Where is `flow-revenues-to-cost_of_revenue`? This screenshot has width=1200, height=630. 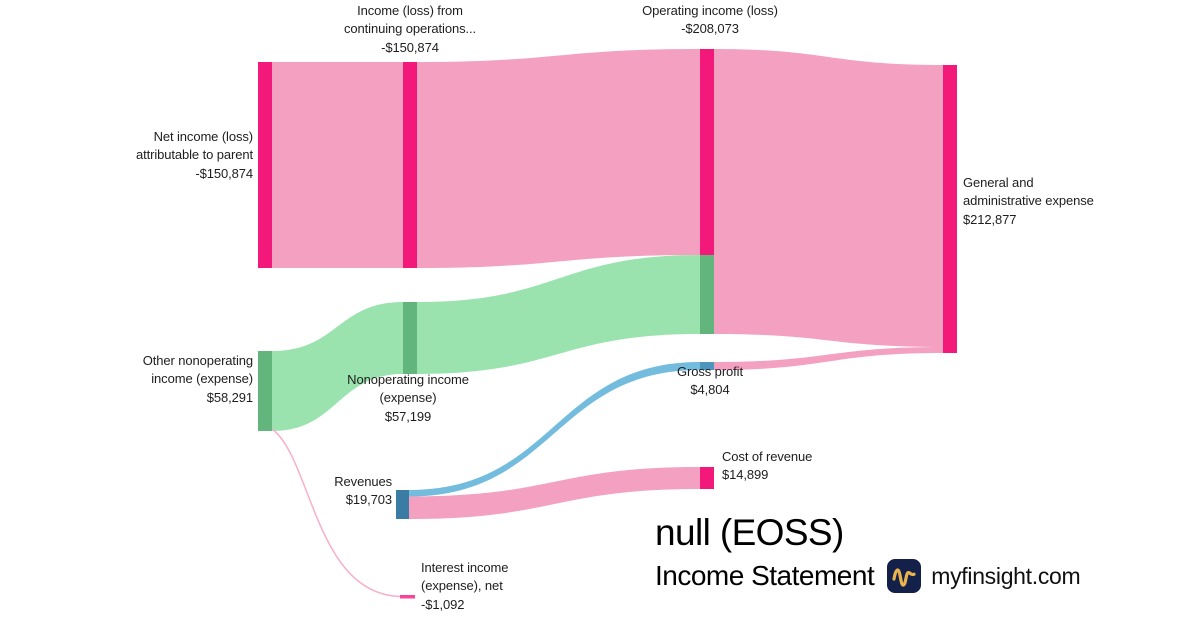 flow-revenues-to-cost_of_revenue is located at coordinates (554, 493).